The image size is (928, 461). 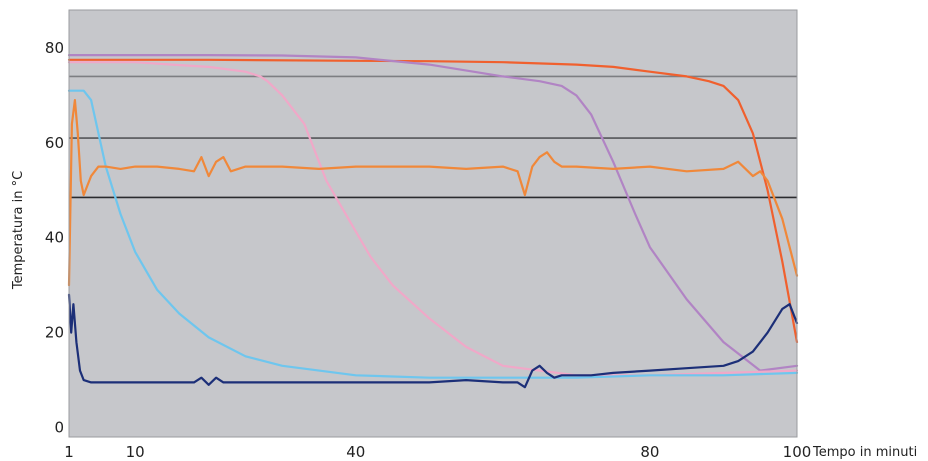 I want to click on y-tick-label-80: 80, so click(x=54, y=48).